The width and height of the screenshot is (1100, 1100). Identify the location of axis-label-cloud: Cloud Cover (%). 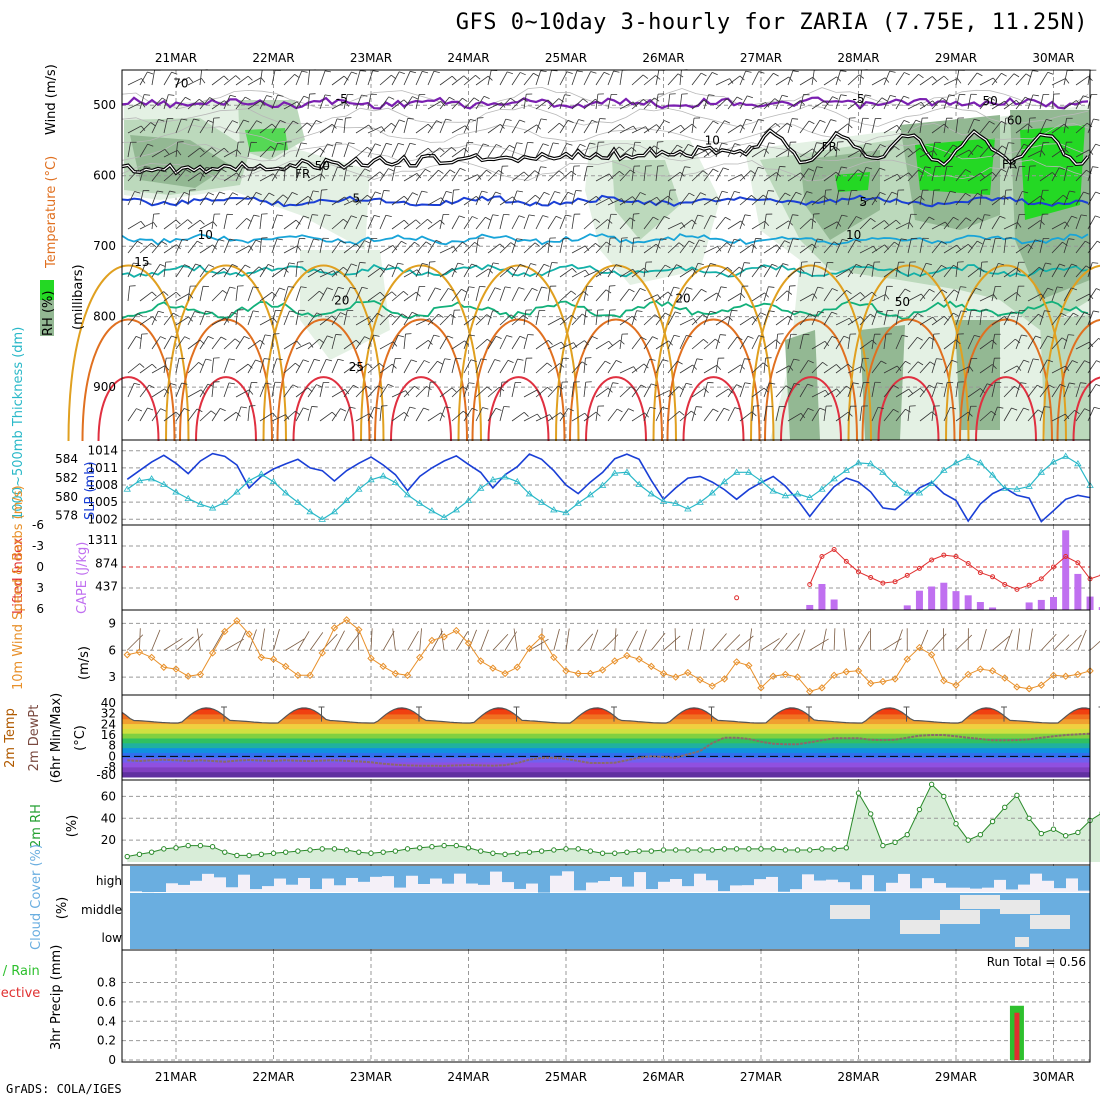
(36, 897).